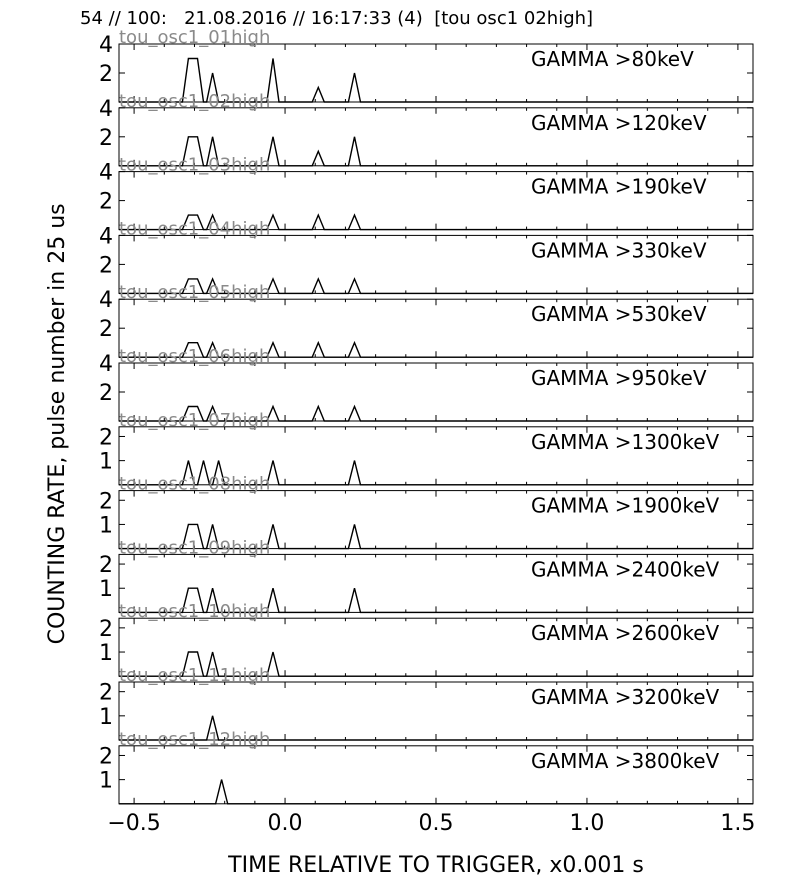 This screenshot has width=792, height=886. I want to click on x-tick-label: 0.5, so click(436, 823).